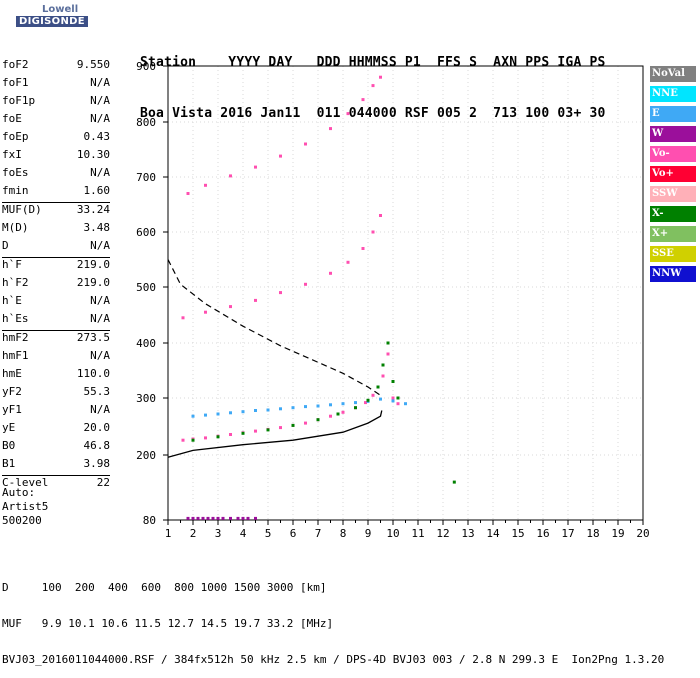 The image size is (700, 678). Describe the element at coordinates (673, 274) in the screenshot. I see `legend-item: NNW` at that location.